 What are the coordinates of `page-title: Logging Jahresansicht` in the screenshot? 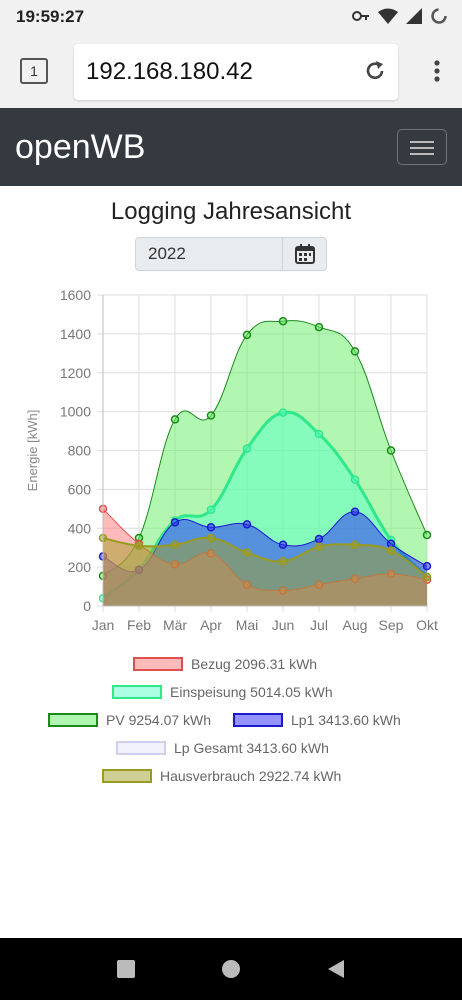 It's located at (231, 211).